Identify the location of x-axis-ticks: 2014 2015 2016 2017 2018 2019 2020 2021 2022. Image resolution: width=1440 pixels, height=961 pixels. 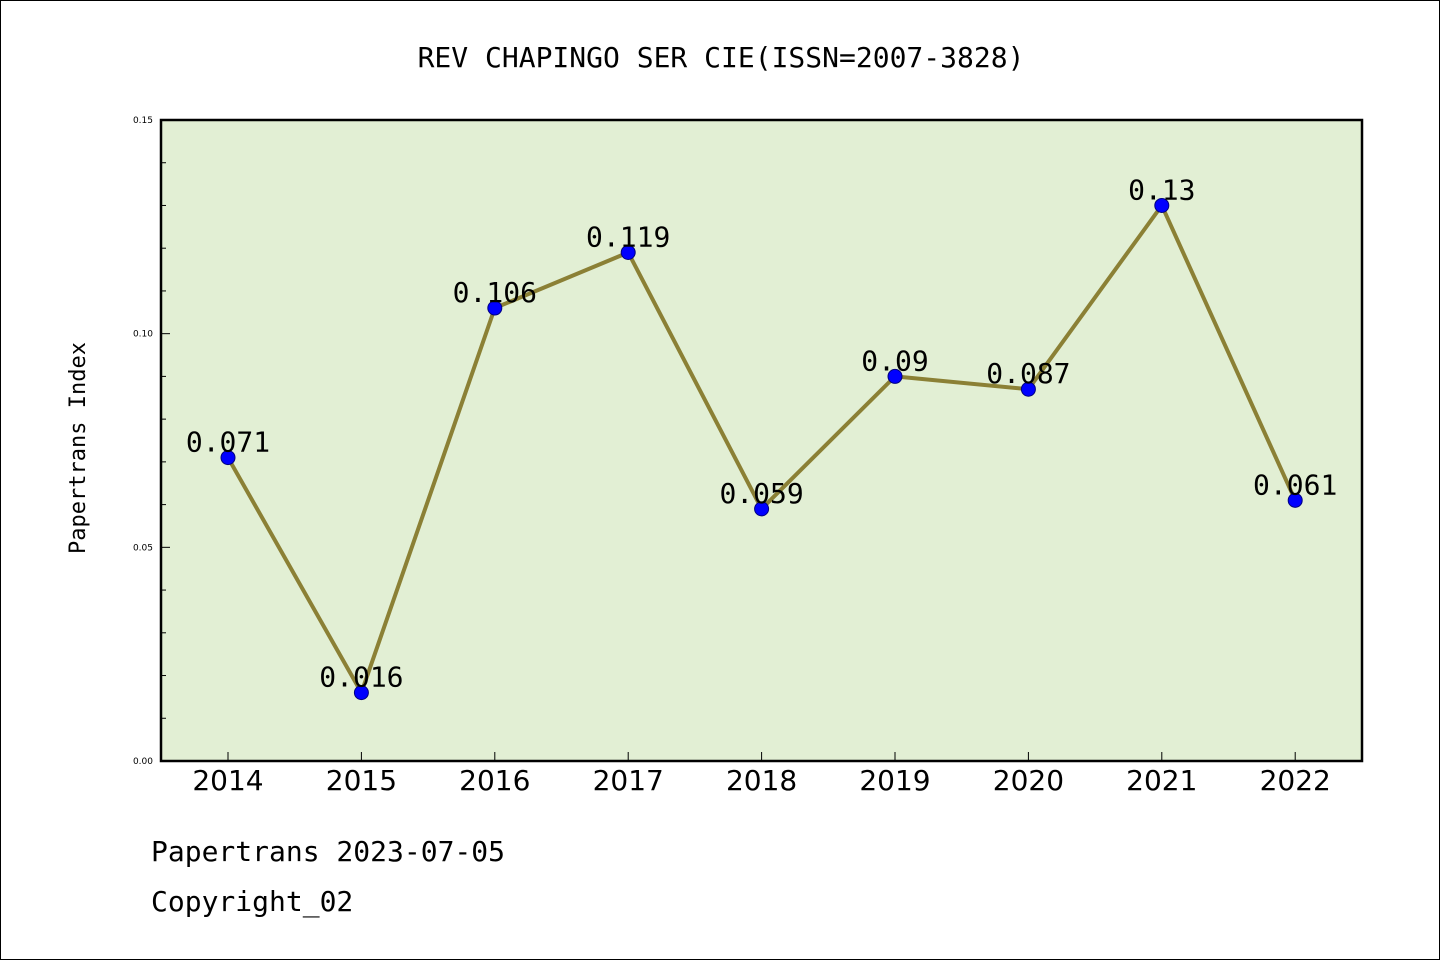
(761, 774).